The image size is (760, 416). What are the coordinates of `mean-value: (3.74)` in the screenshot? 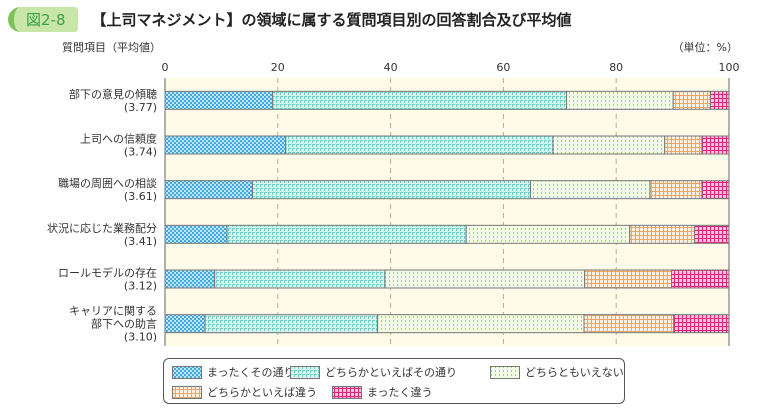 It's located at (140, 152).